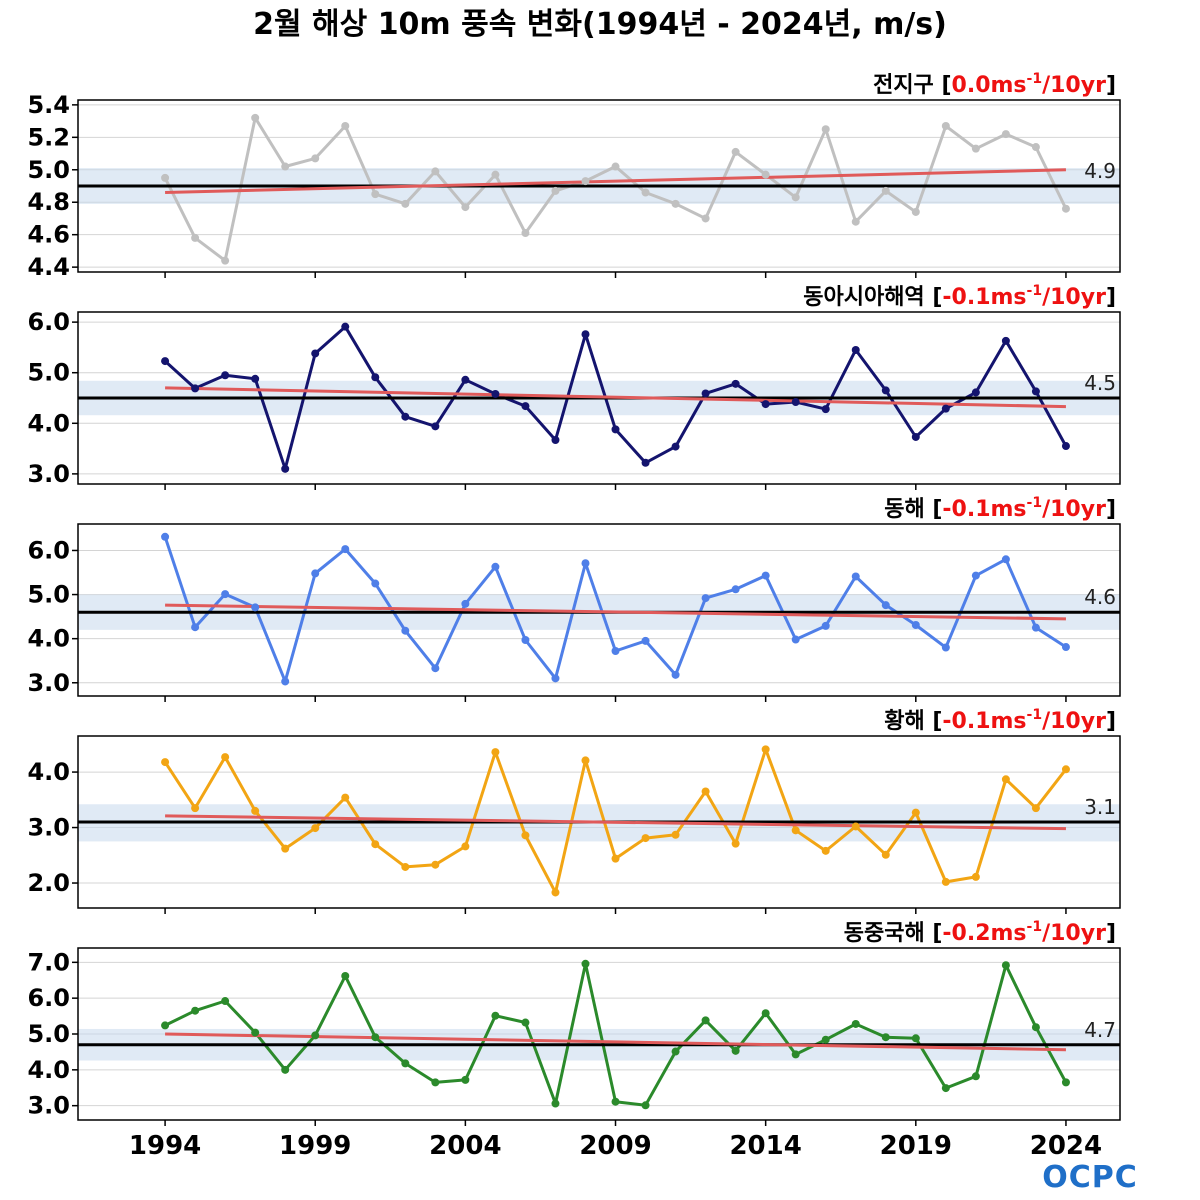 The width and height of the screenshot is (1200, 1200). I want to click on x-tick-label: 2009, so click(615, 1146).